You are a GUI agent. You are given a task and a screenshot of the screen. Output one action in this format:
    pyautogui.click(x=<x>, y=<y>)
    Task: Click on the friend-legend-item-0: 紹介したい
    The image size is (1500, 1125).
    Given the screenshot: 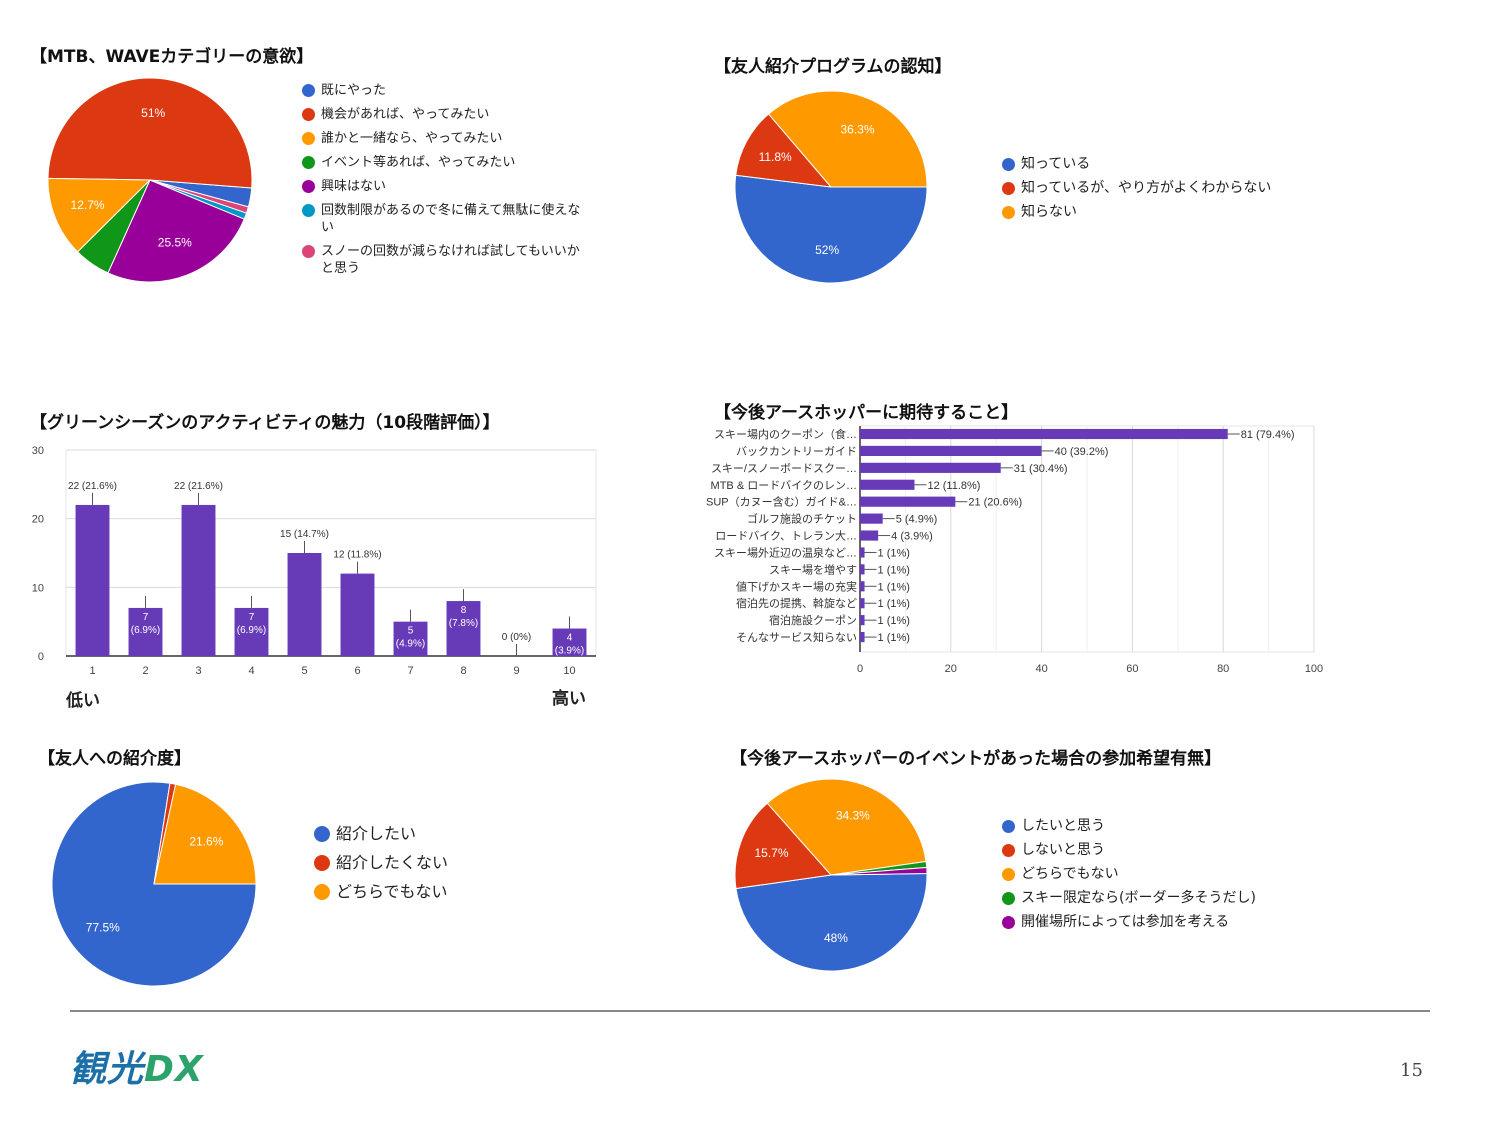 What is the action you would take?
    pyautogui.click(x=424, y=834)
    